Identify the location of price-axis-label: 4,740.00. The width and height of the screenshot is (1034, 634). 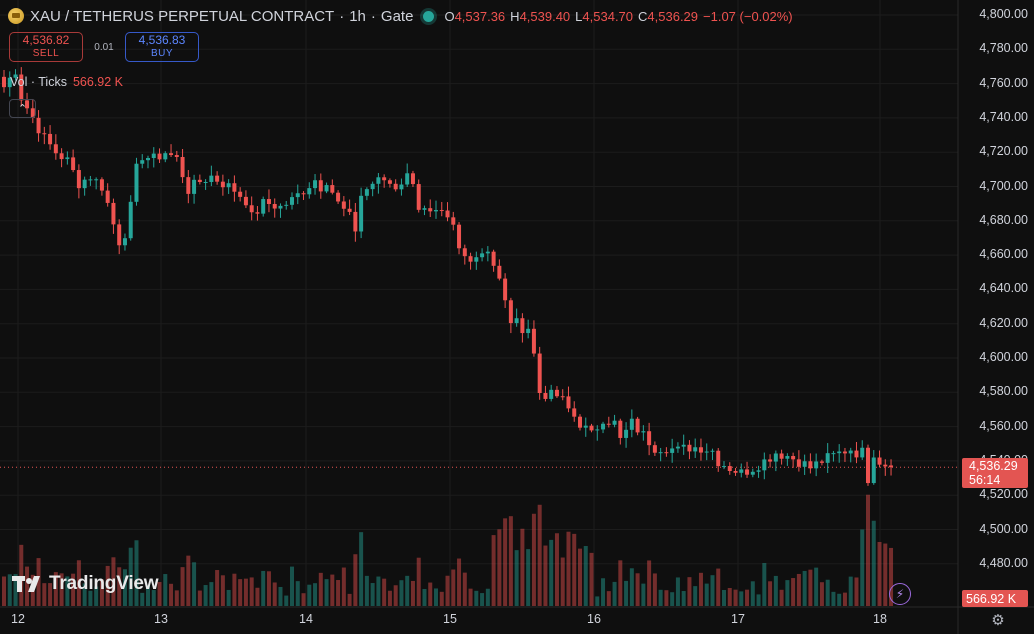
(1003, 116).